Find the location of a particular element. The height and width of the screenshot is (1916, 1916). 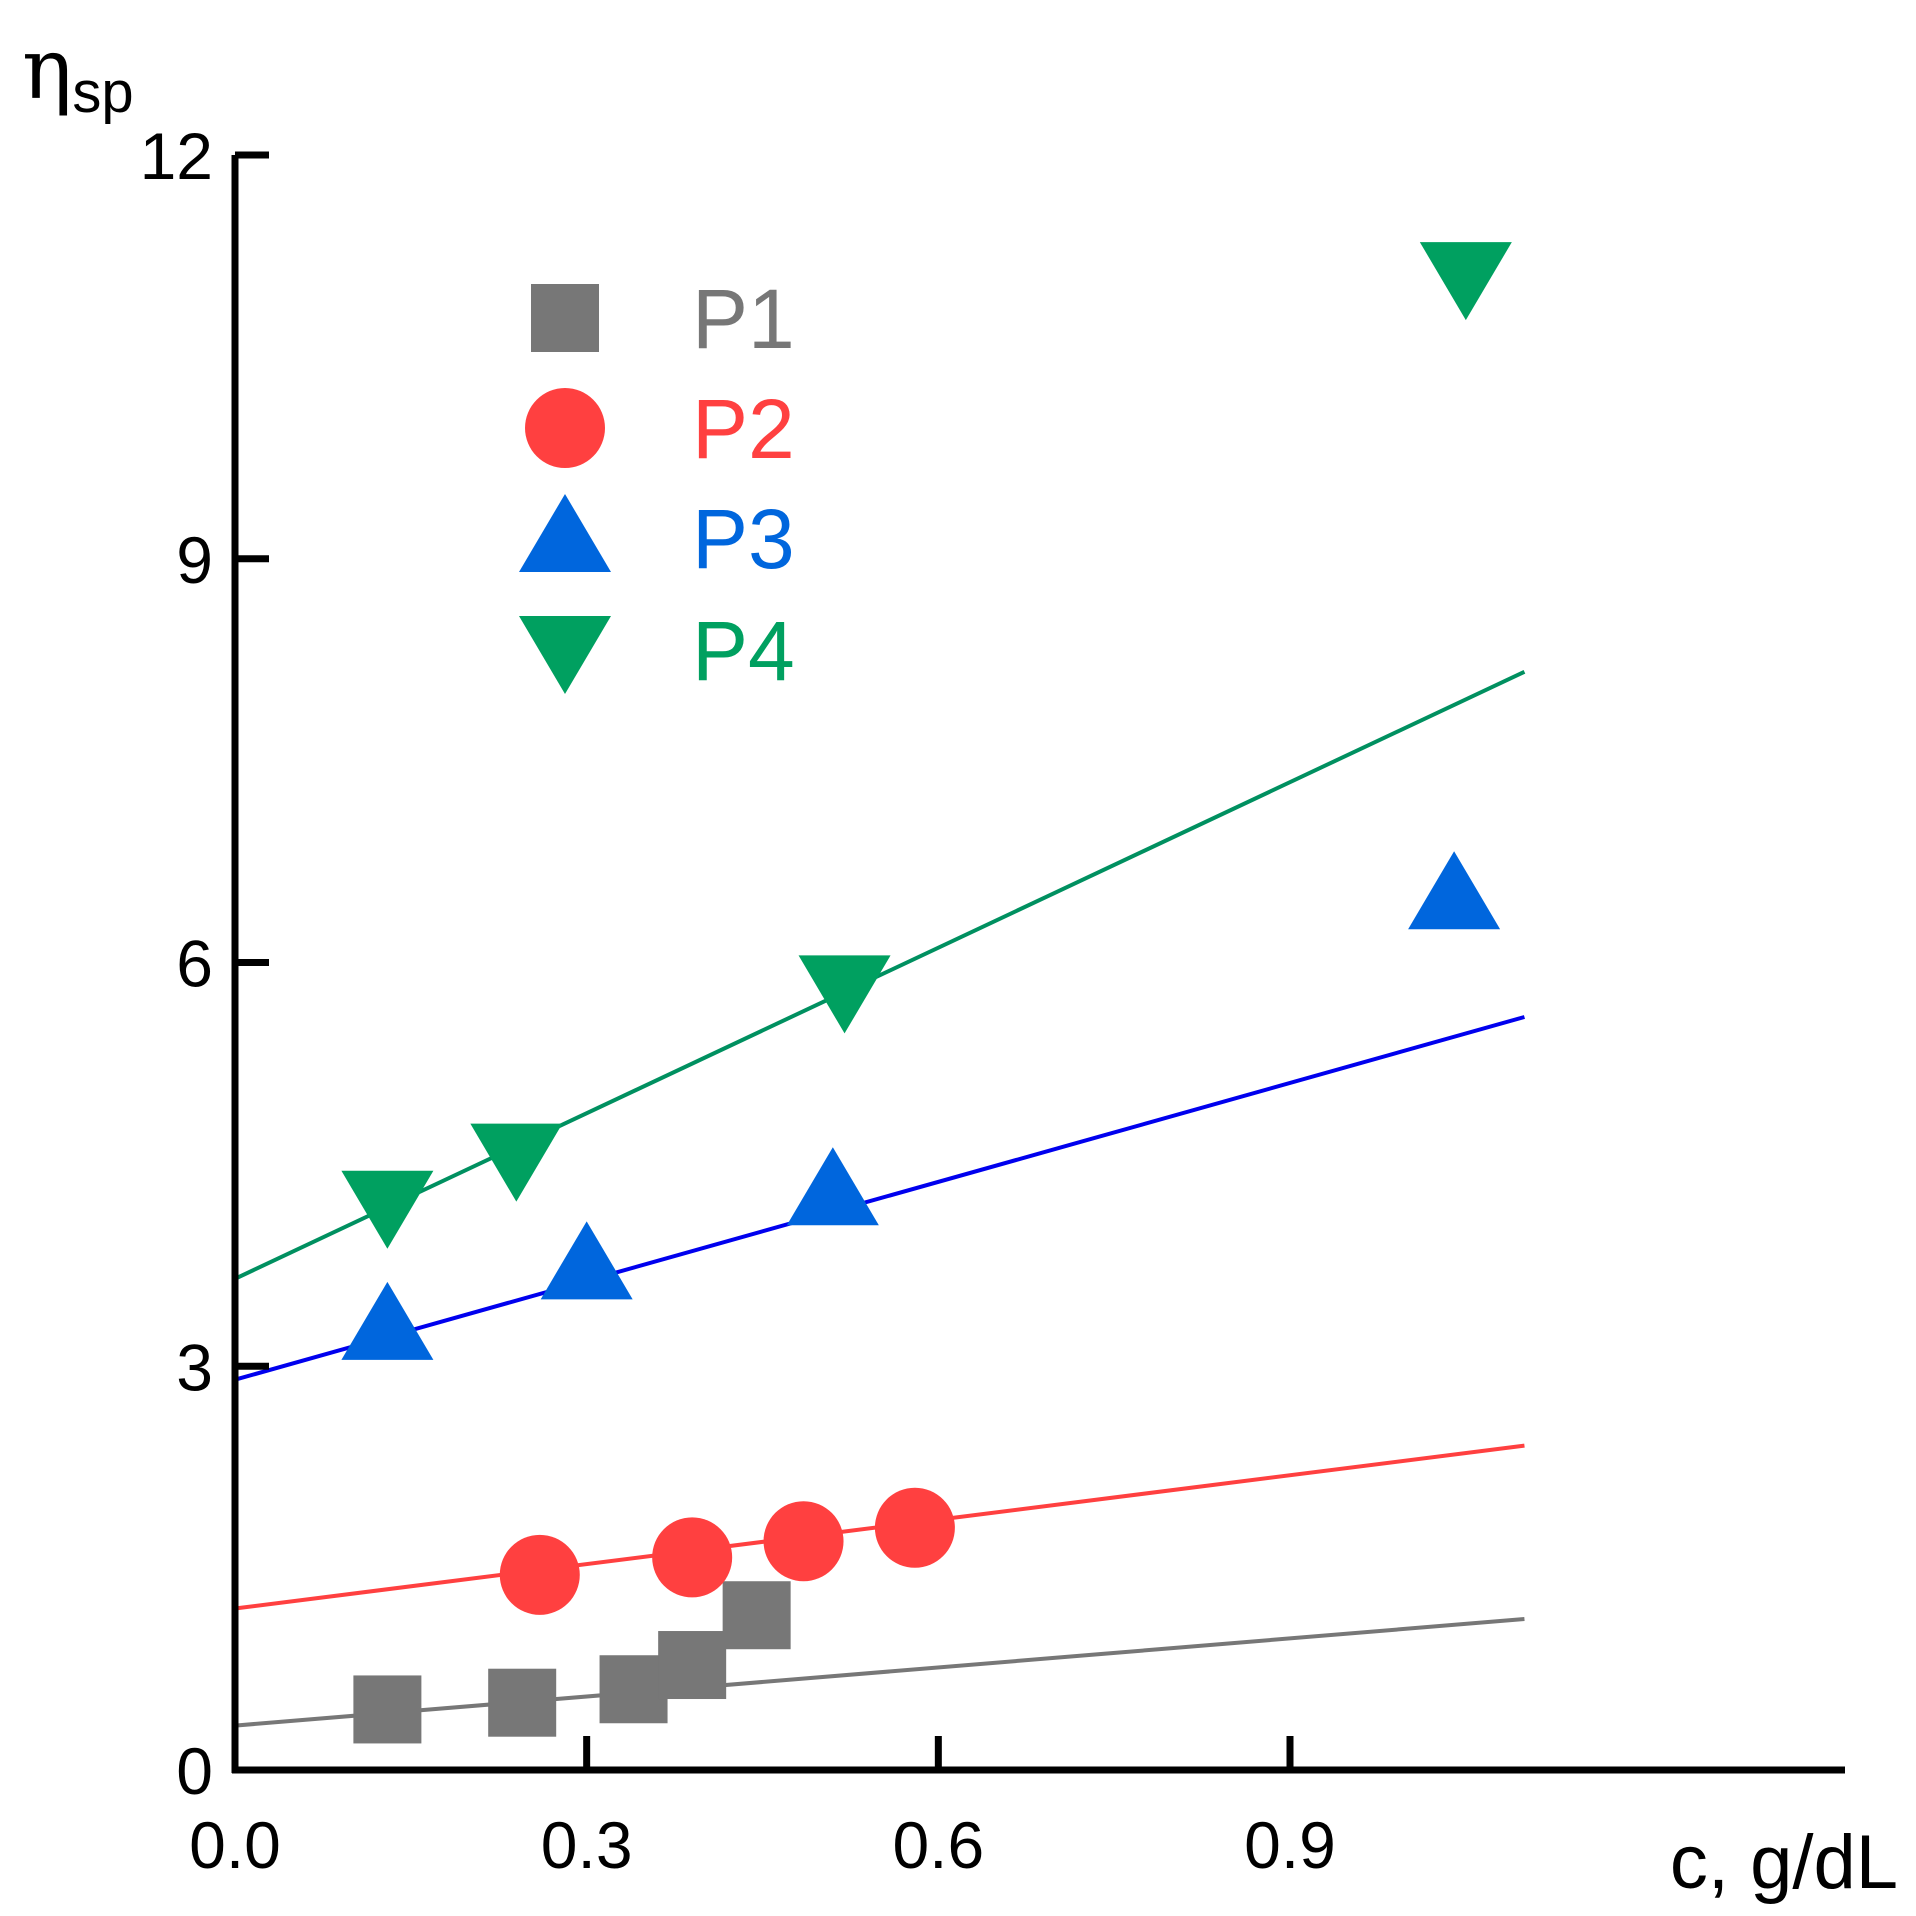

legend-label-p2: P2 is located at coordinates (743, 429).